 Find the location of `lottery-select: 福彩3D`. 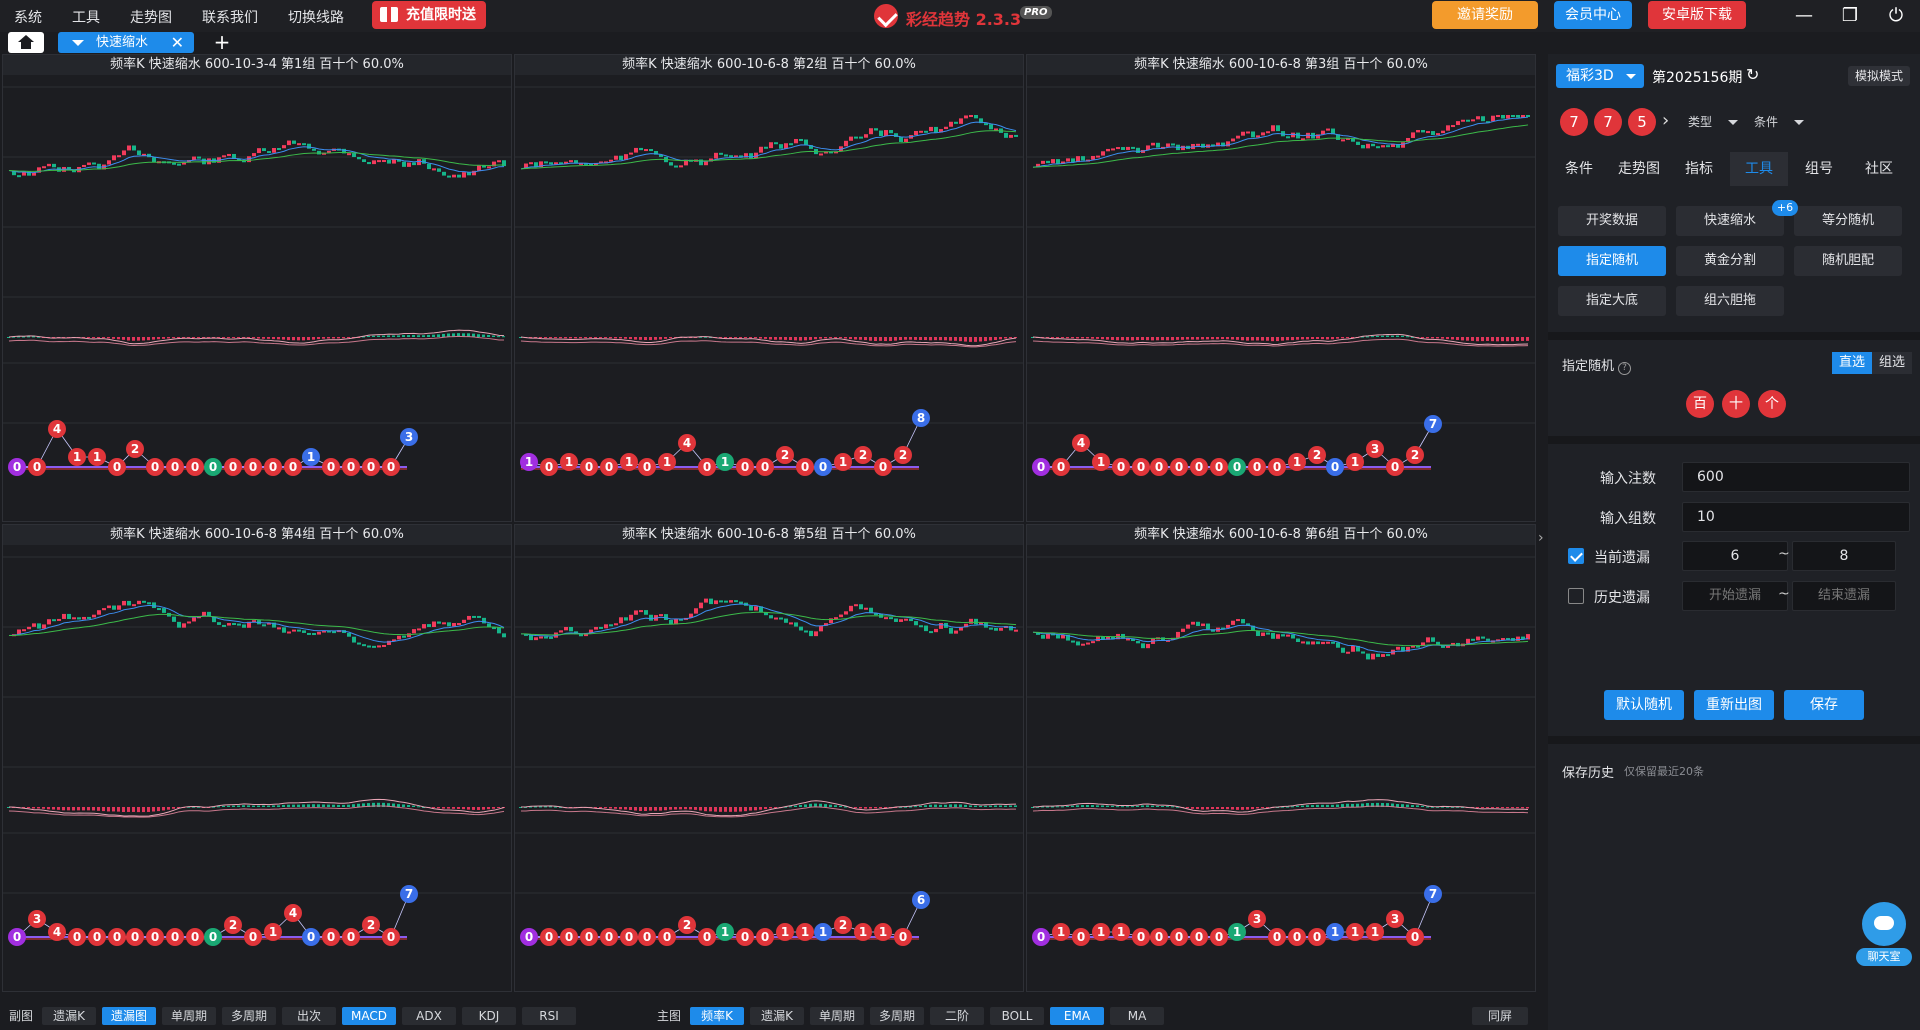

lottery-select: 福彩3D is located at coordinates (1600, 76).